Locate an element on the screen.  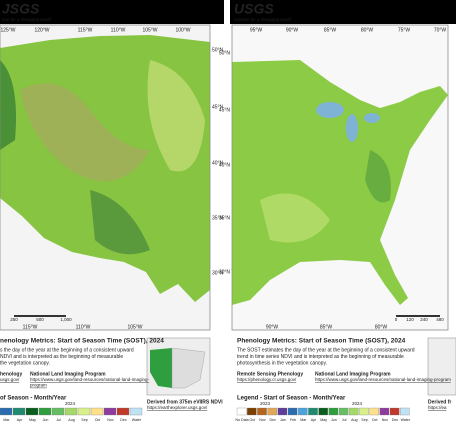
source-url: https://ea is located at coordinates (437, 407).